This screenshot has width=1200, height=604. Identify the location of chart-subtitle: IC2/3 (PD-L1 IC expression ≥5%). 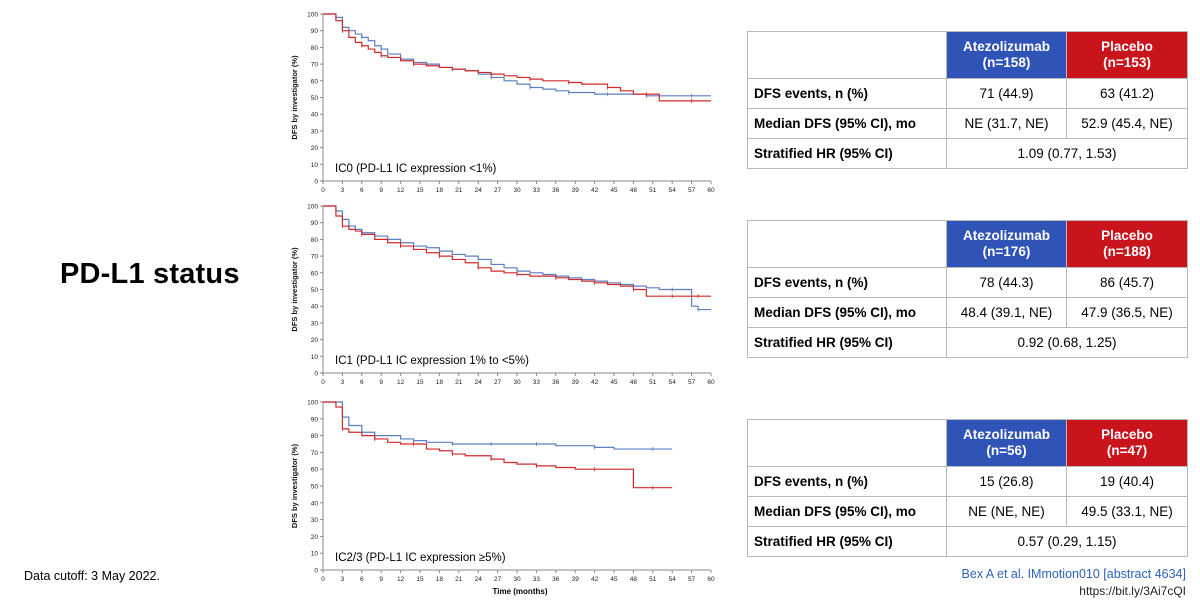
(420, 558).